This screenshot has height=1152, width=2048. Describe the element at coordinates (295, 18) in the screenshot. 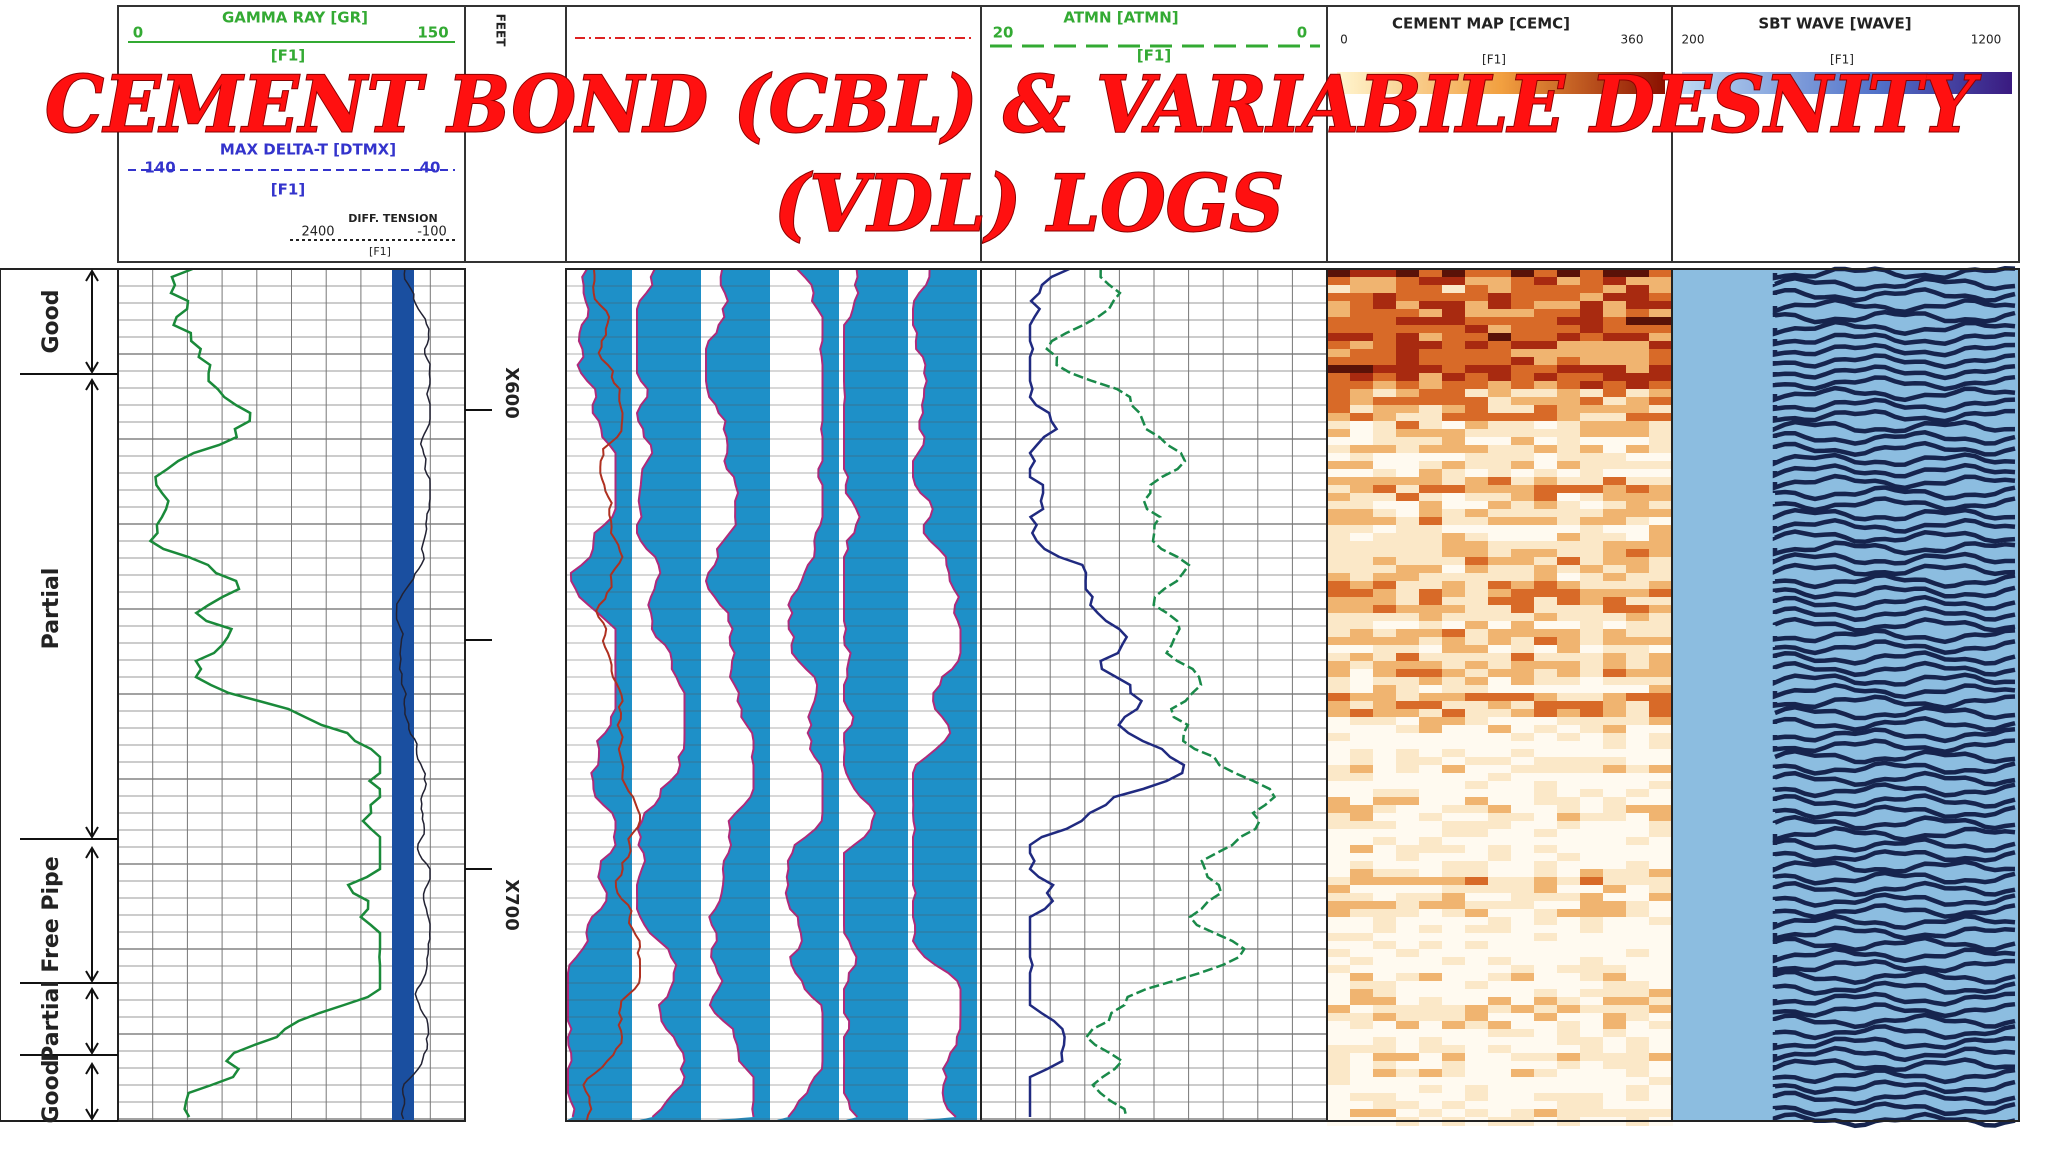

I see `gr-name: GAMMA RAY [GR]` at that location.